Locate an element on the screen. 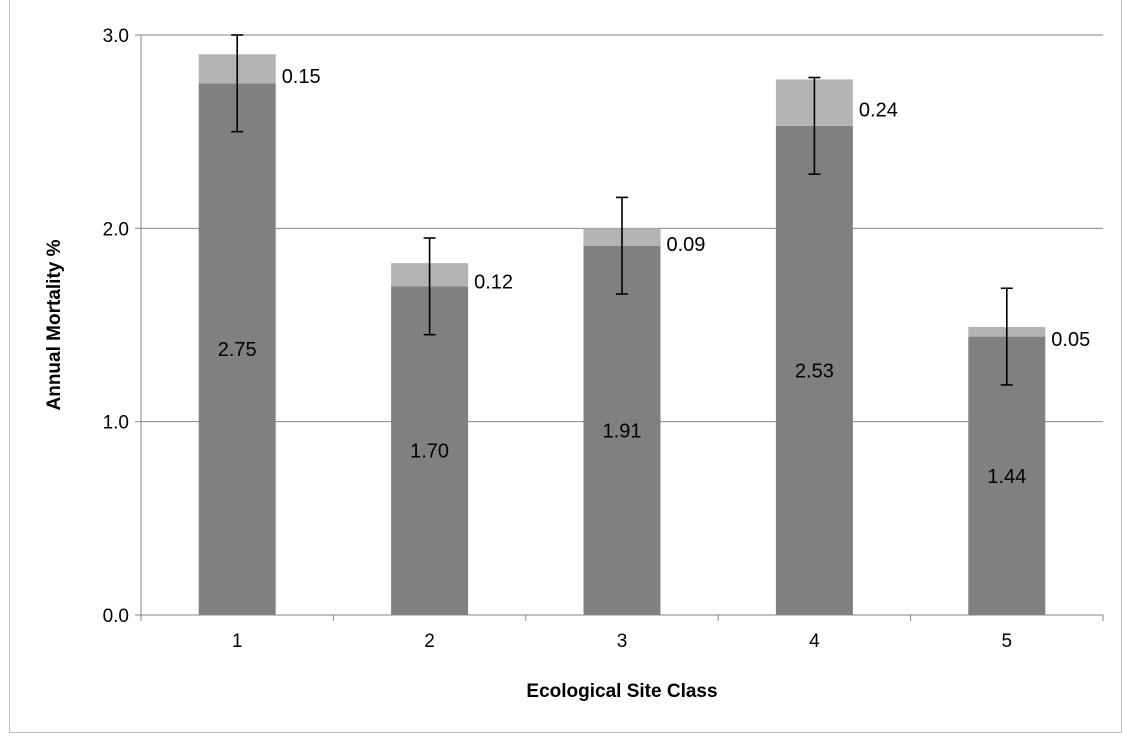  data-label-base: 1.44 is located at coordinates (1006, 477).